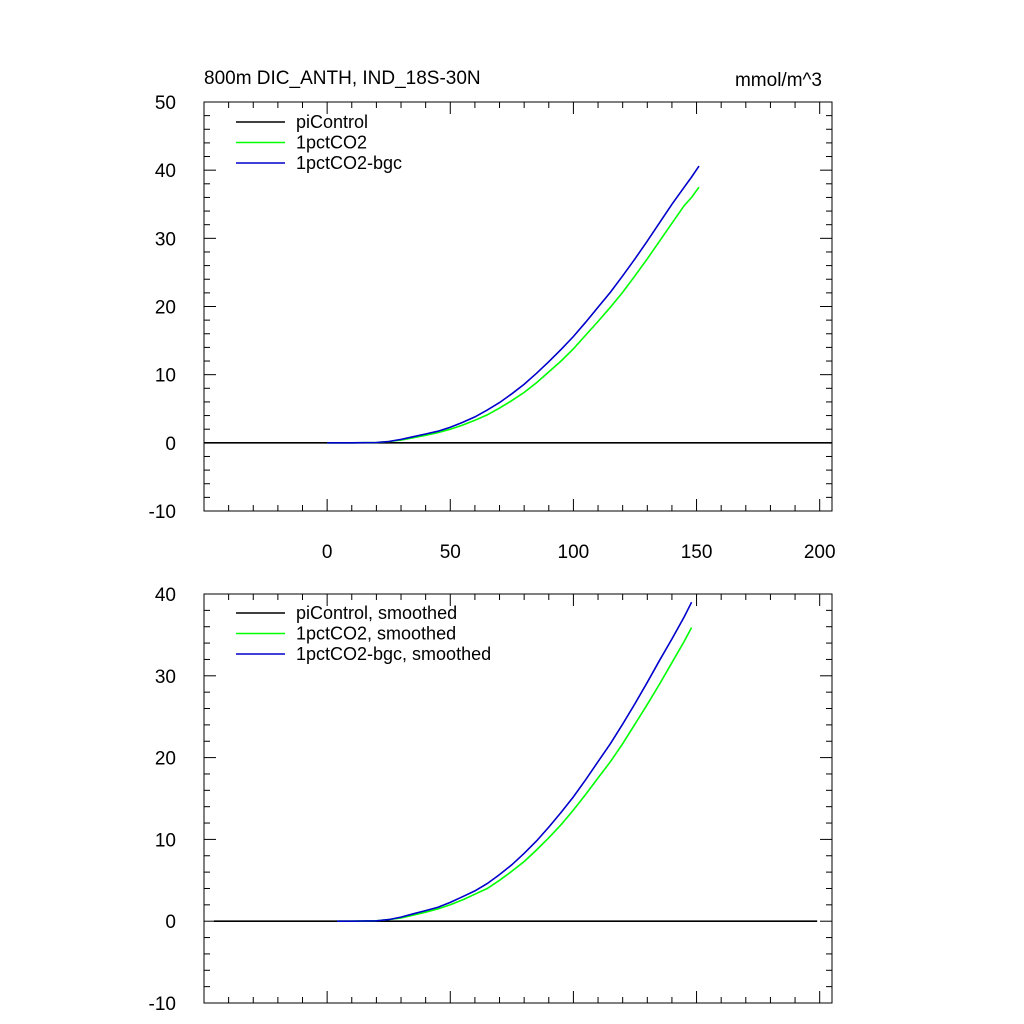  Describe the element at coordinates (376, 613) in the screenshot. I see `legend-label: piControl, smoothed` at that location.